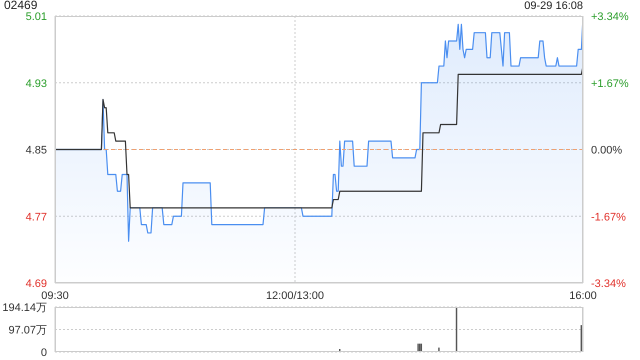  I want to click on y-tick-label: 97.07万, so click(27, 330).